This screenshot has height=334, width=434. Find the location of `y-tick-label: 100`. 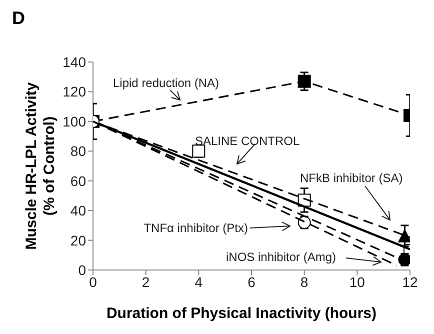

y-tick-label: 100 is located at coordinates (74, 121).